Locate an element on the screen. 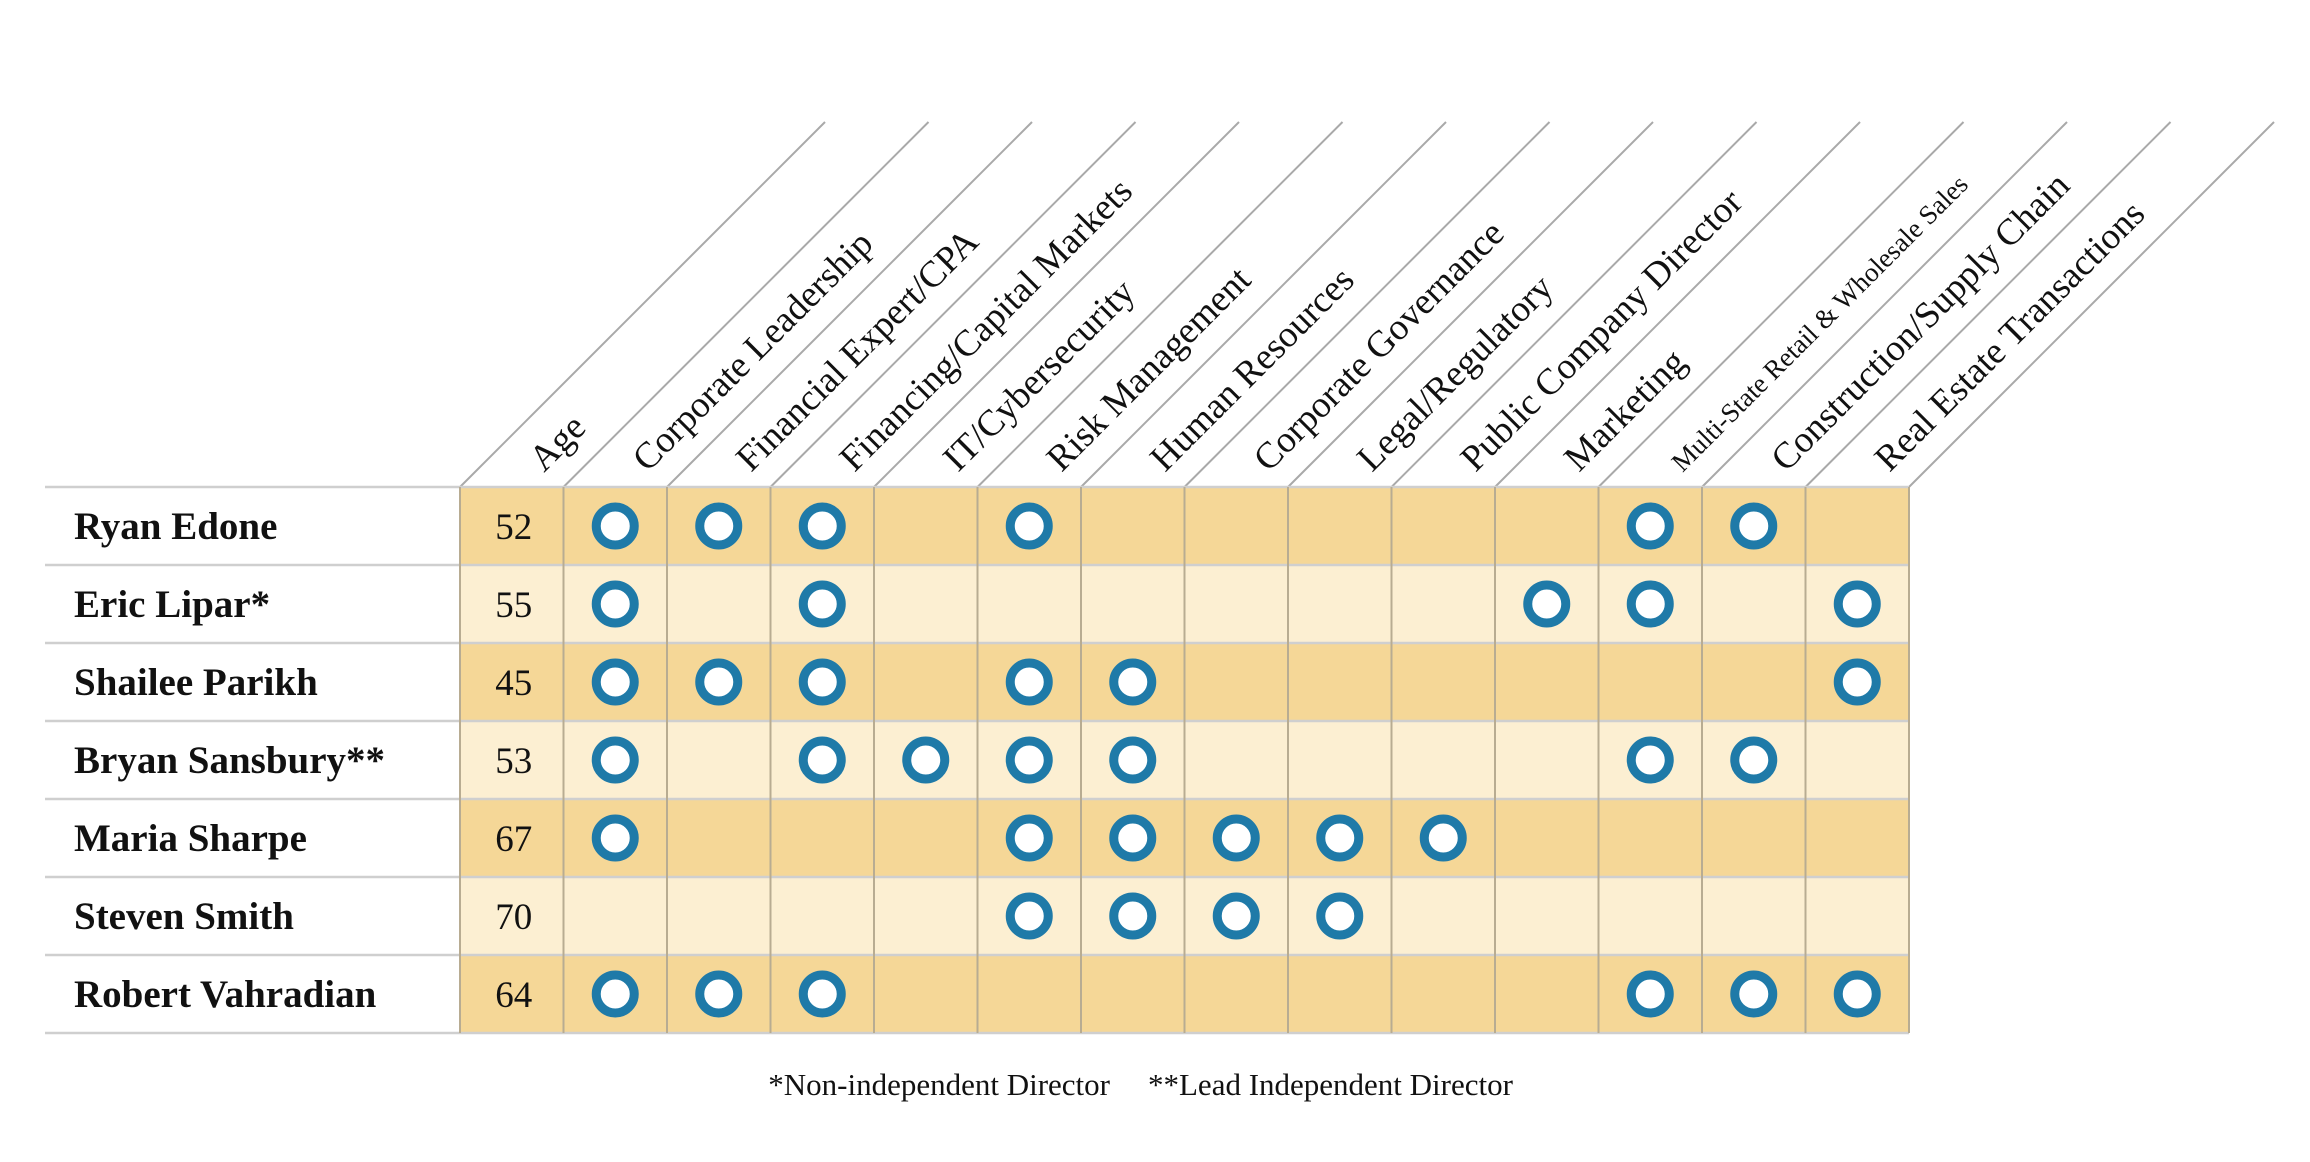 This screenshot has height=1162, width=2310. director-name-shailee-parikh: Shailee Parikh is located at coordinates (196, 682).